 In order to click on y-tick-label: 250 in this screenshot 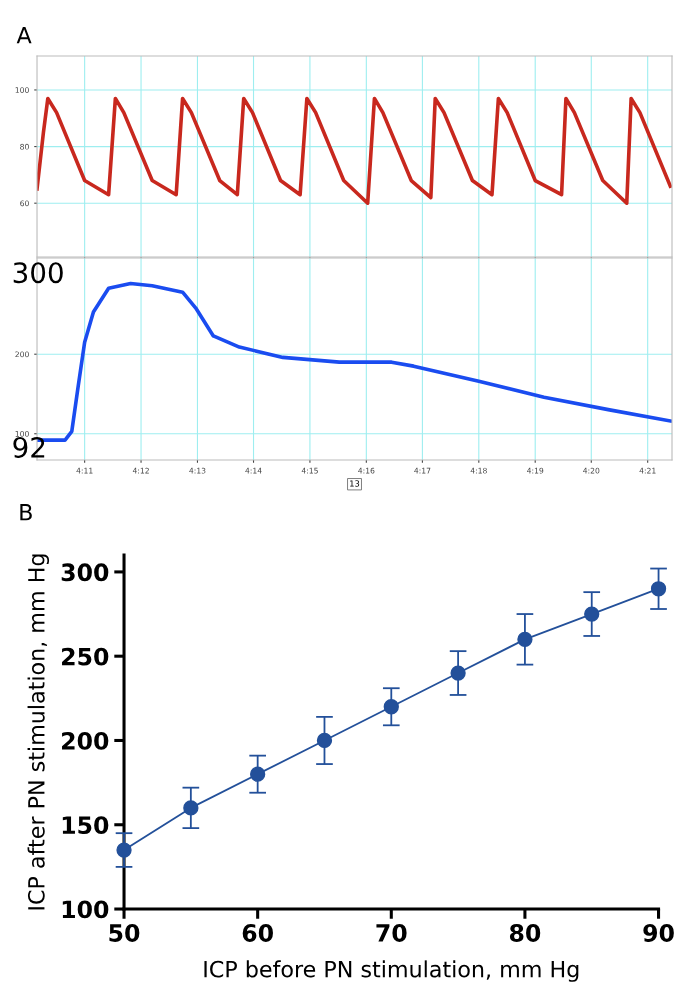, I will do `click(85, 656)`.